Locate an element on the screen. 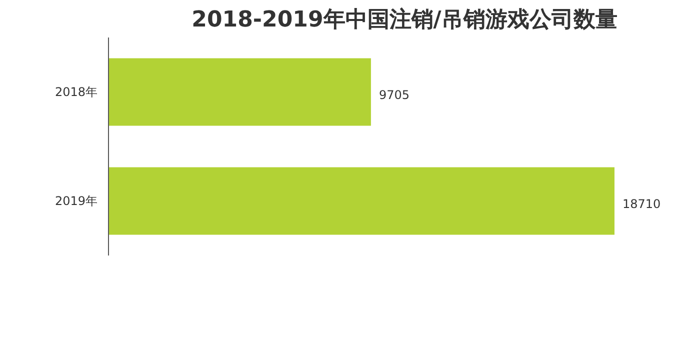  y-tick-label: 2019年 is located at coordinates (76, 201).